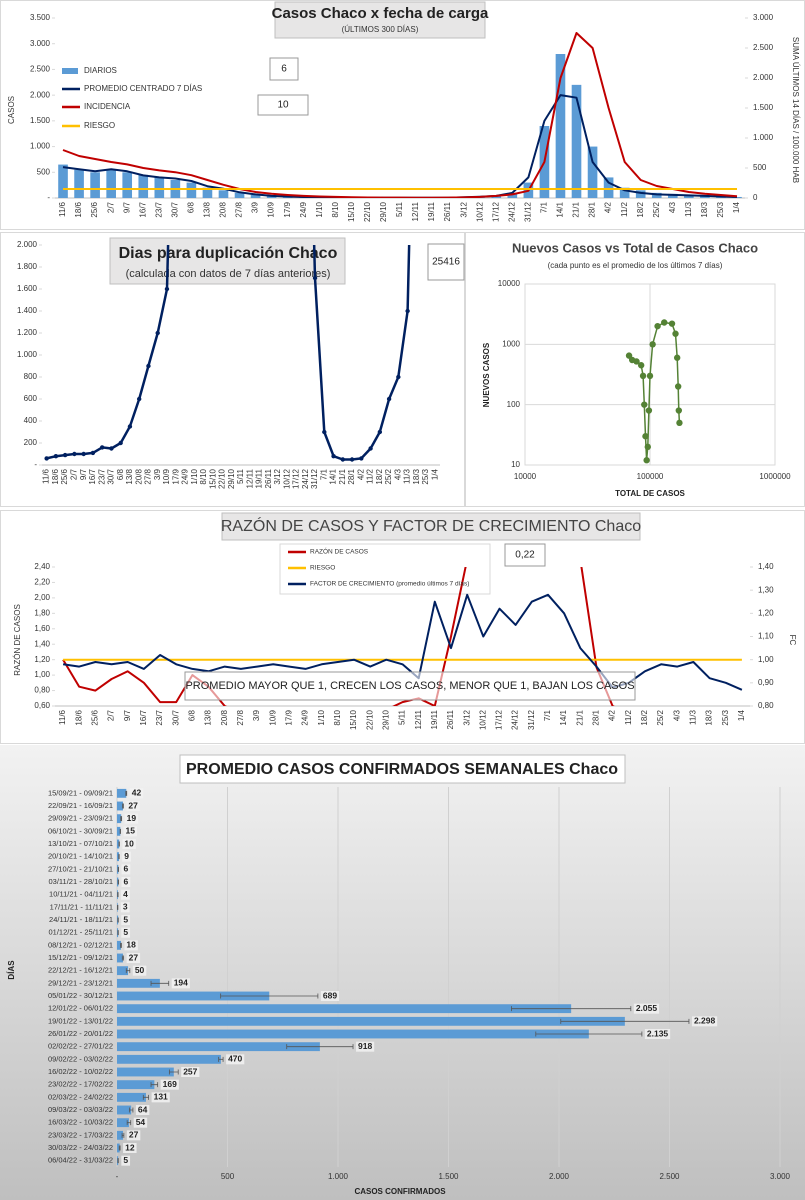  What do you see at coordinates (166, 476) in the screenshot?
I see `x-tick-label: 10/9` at bounding box center [166, 476].